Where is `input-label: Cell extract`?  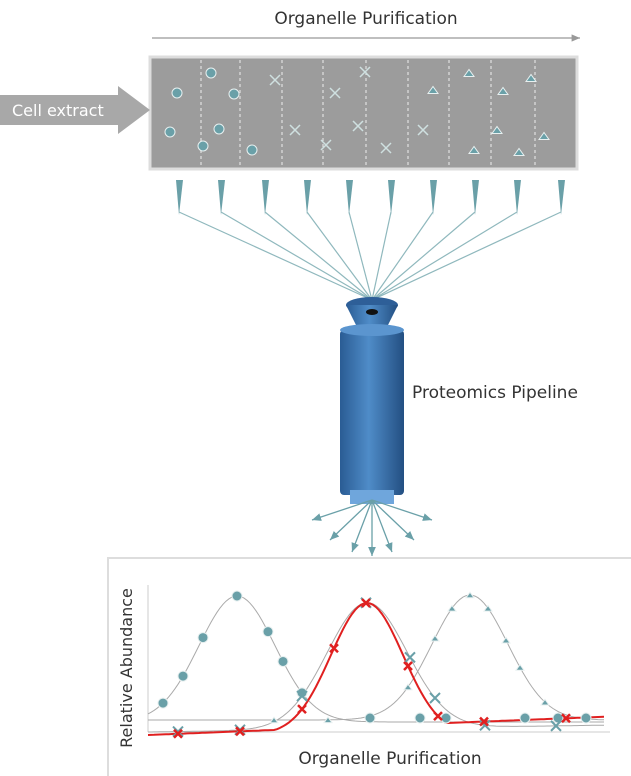
input-label: Cell extract is located at coordinates (58, 110).